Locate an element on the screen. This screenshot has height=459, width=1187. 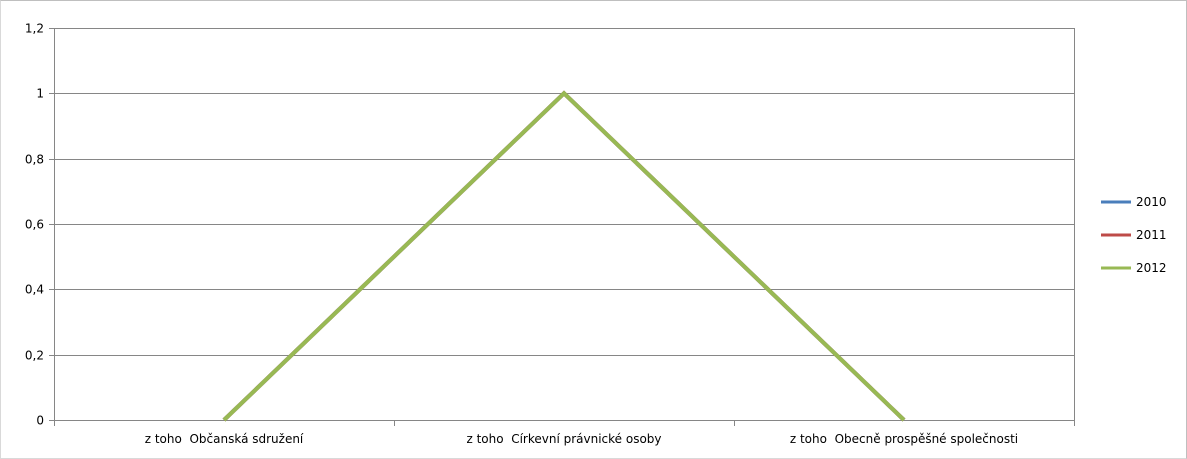
y-tick-label: 0,8 is located at coordinates (34, 160).